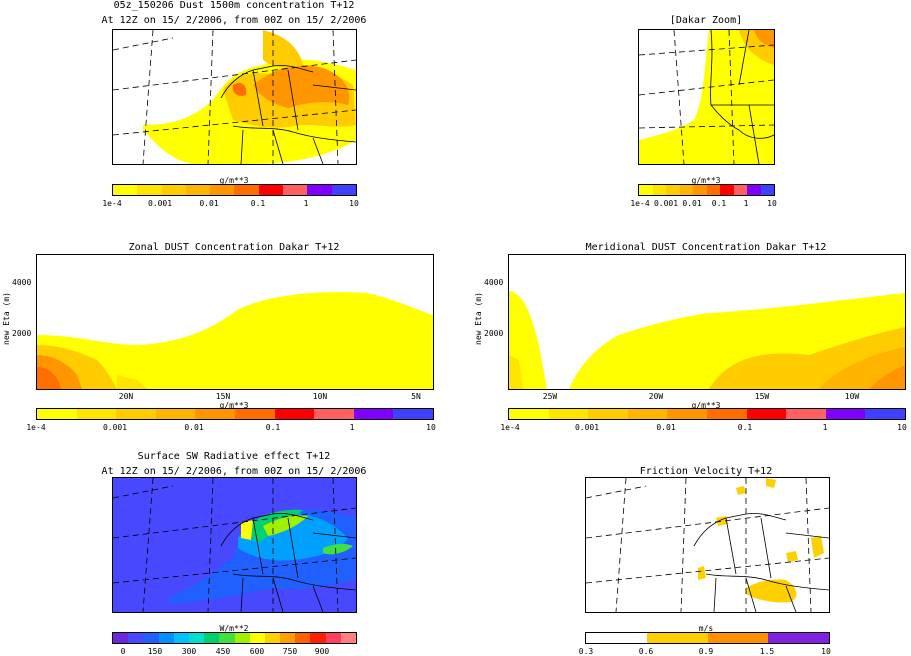 The width and height of the screenshot is (911, 656). What do you see at coordinates (234, 247) in the screenshot?
I see `panel3-title: Zonal DUST Concentration Dakar T+12` at bounding box center [234, 247].